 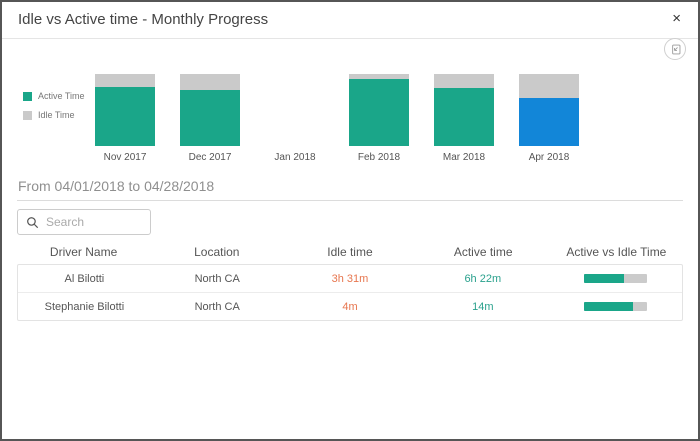 I want to click on idle-time-swatch-icon, so click(x=27, y=115).